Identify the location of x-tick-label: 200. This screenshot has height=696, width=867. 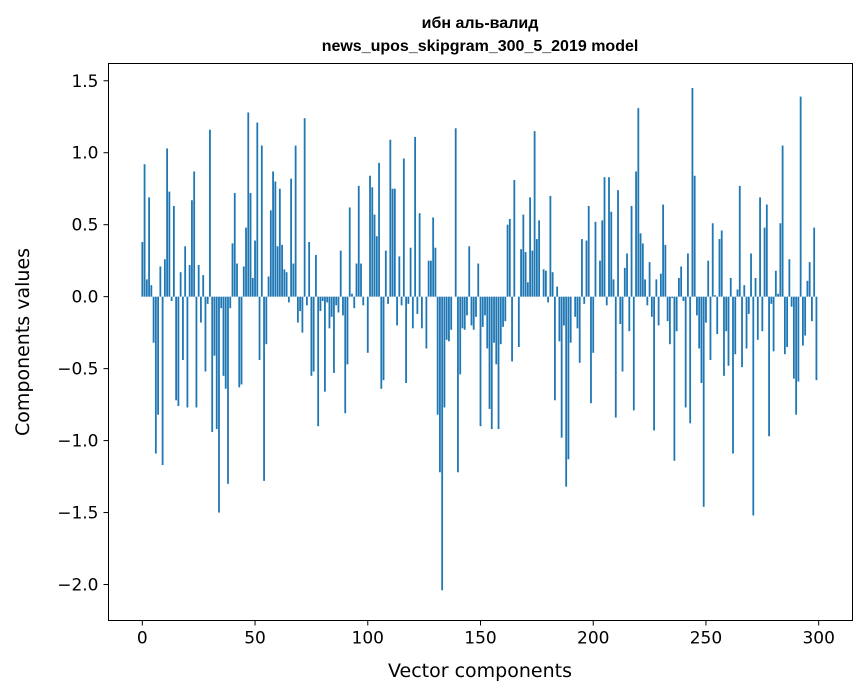
(593, 639).